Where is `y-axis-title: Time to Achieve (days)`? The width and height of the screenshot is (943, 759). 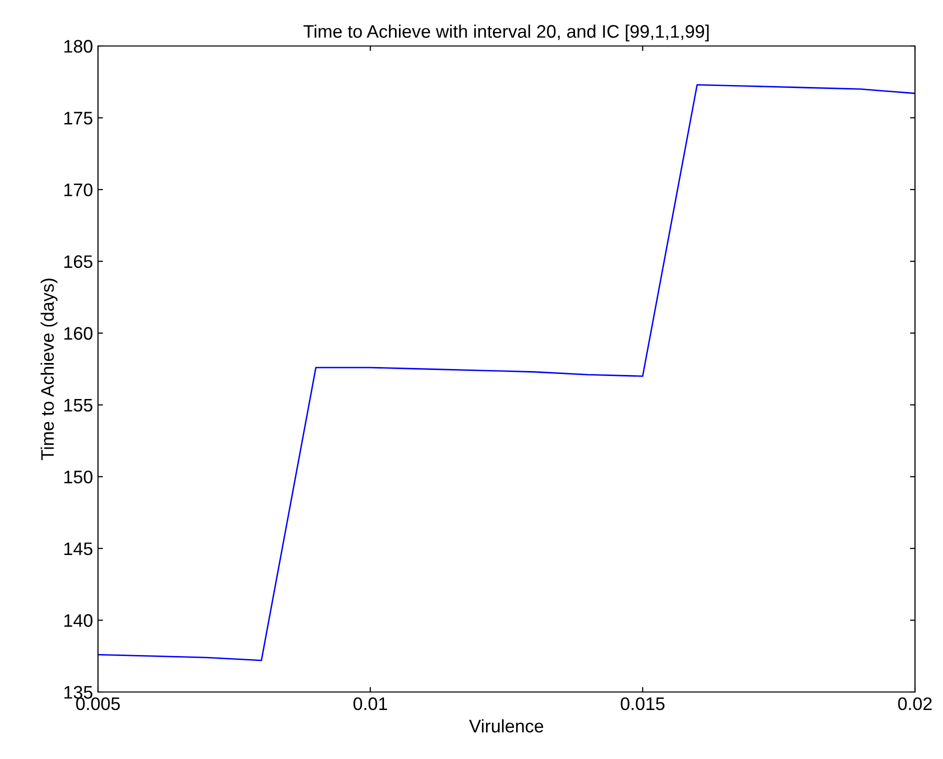
y-axis-title: Time to Achieve (days) is located at coordinates (49, 369).